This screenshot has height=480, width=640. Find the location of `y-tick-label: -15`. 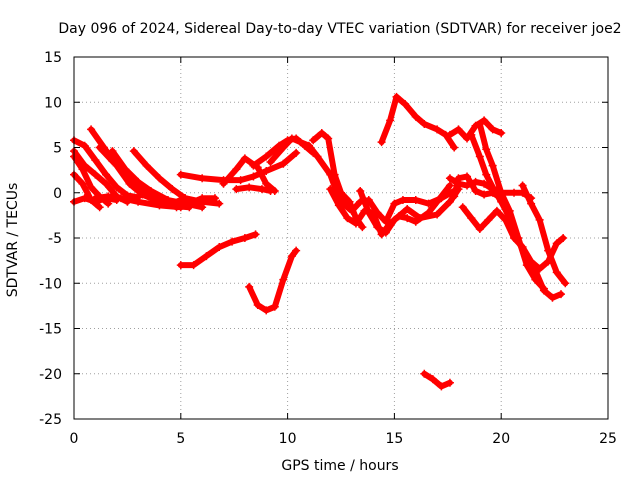

y-tick-label: -15 is located at coordinates (50, 330).